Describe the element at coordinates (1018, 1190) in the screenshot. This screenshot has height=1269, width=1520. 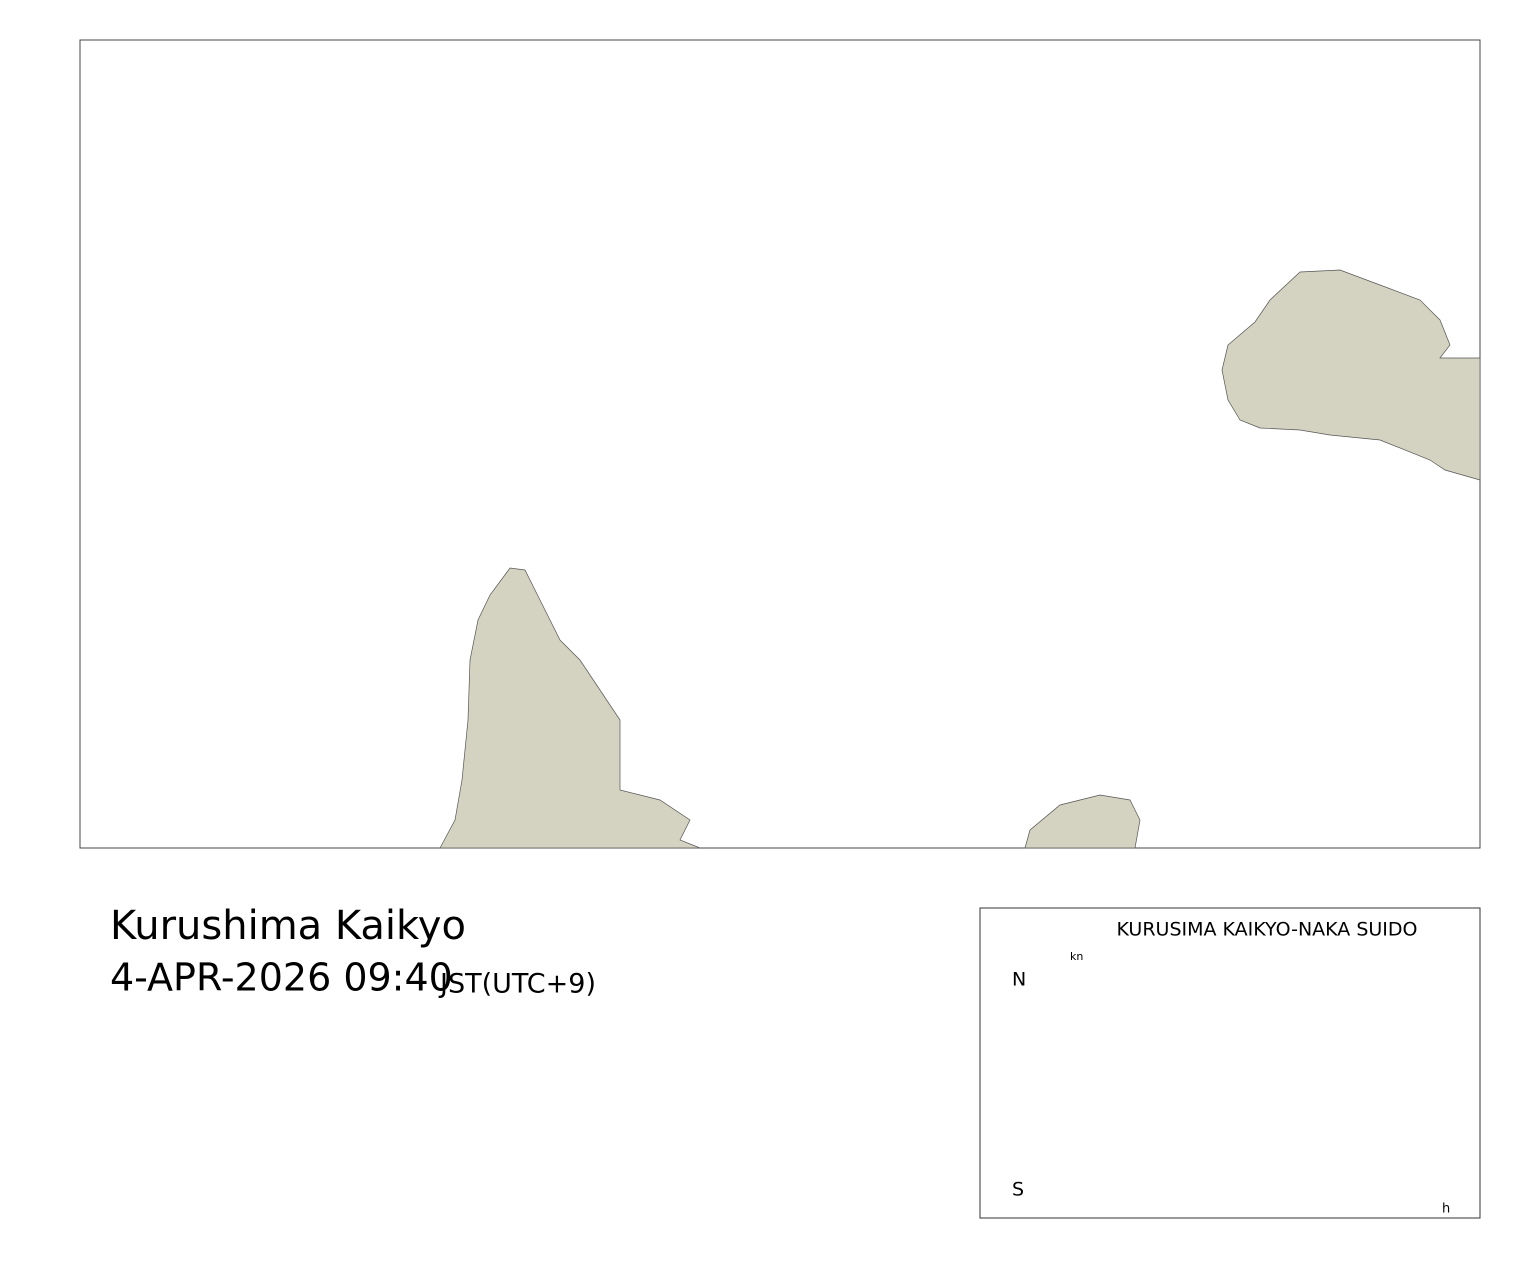
I see `south-label: S` at that location.